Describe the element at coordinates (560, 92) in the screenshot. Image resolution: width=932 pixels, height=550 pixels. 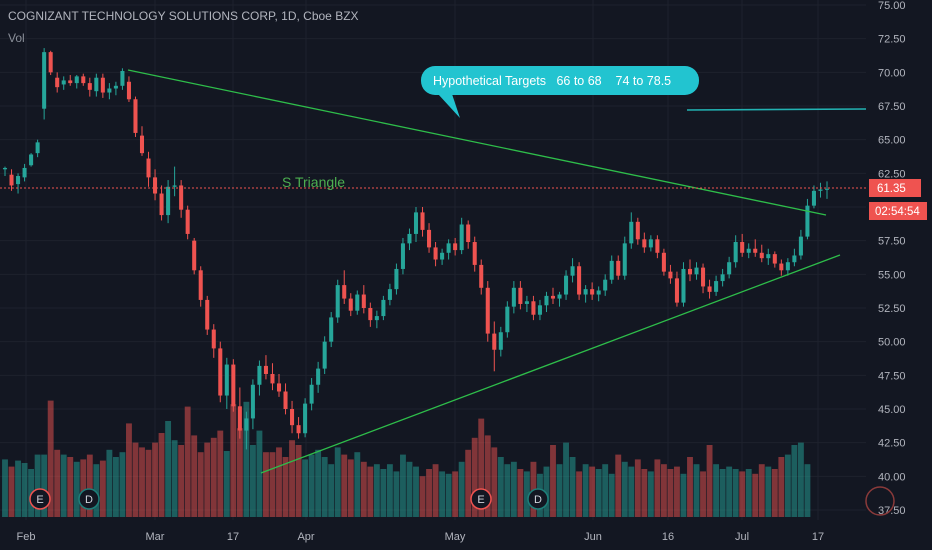
I see `callout: Hypothetical Targets 66 to 68 74 to 78.5` at that location.